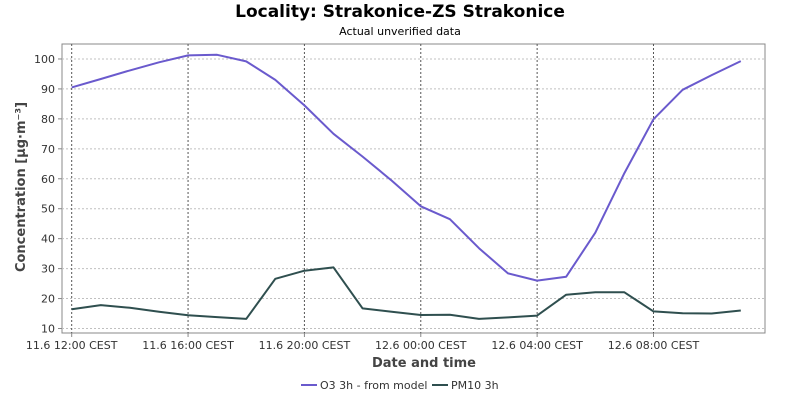 The width and height of the screenshot is (800, 400). Describe the element at coordinates (48, 119) in the screenshot. I see `y-tick-label: 80` at that location.